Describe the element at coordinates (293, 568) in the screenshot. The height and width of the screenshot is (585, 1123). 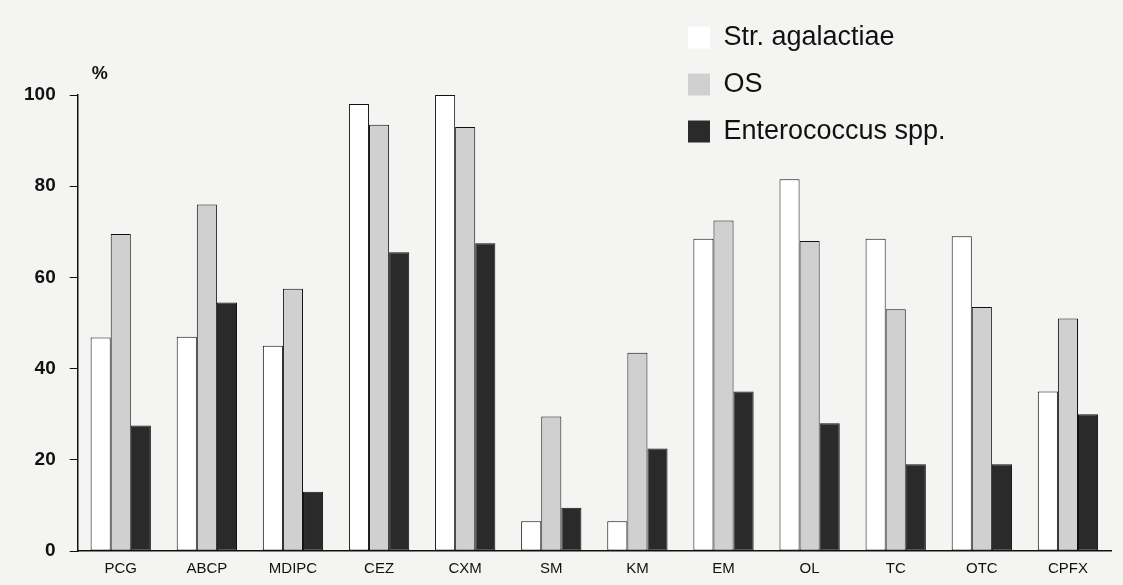
I see `x-tick-label: MDIPC` at that location.